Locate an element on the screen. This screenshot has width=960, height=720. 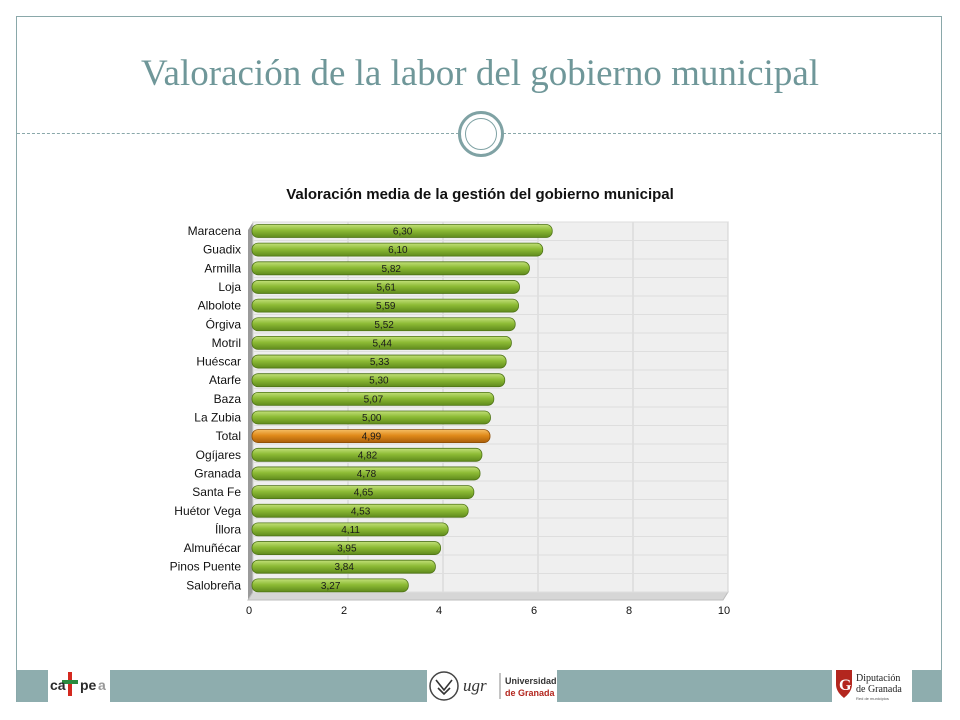
dipu-line3: Red de municipios is located at coordinates (872, 698).